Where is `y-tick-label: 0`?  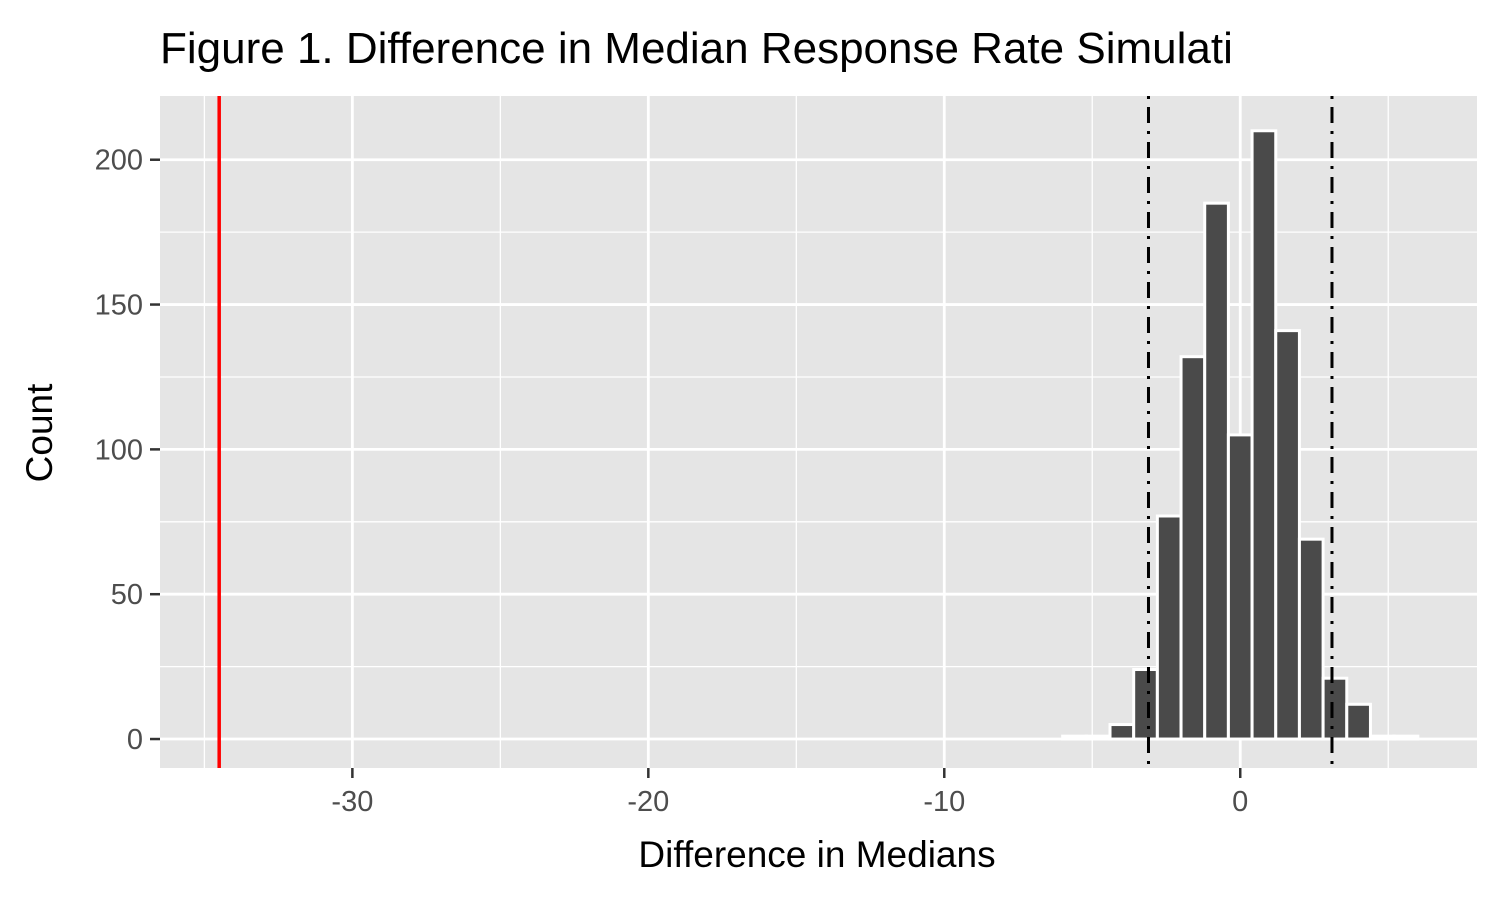
y-tick-label: 0 is located at coordinates (135, 740).